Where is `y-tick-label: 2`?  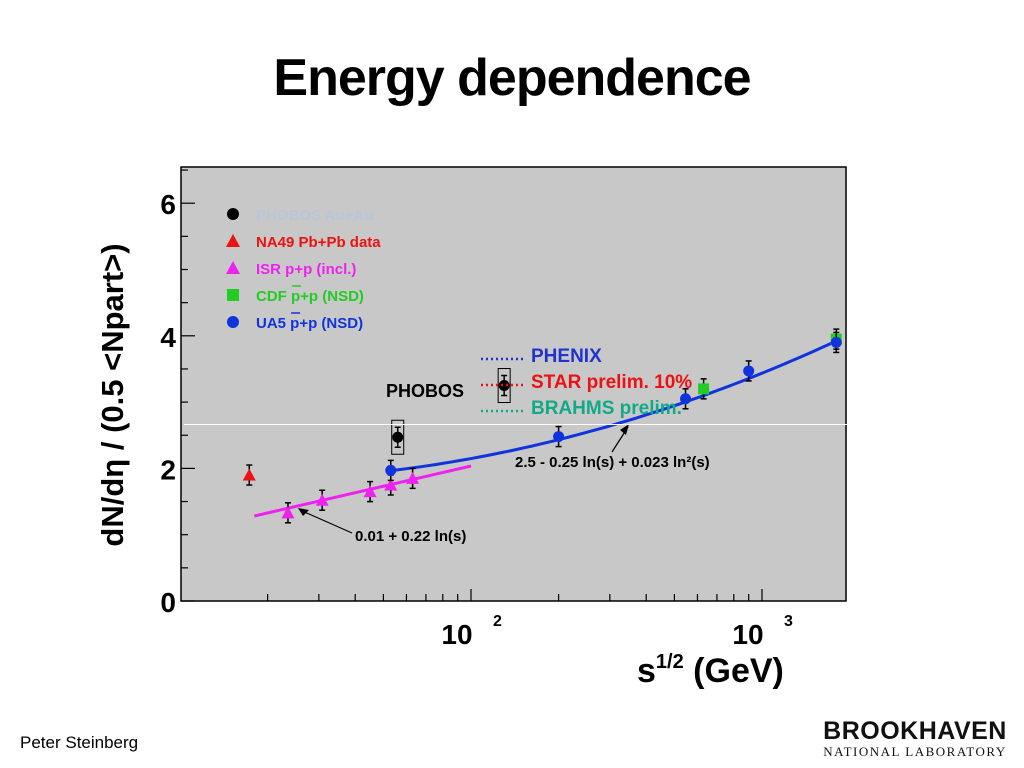
y-tick-label: 2 is located at coordinates (168, 469).